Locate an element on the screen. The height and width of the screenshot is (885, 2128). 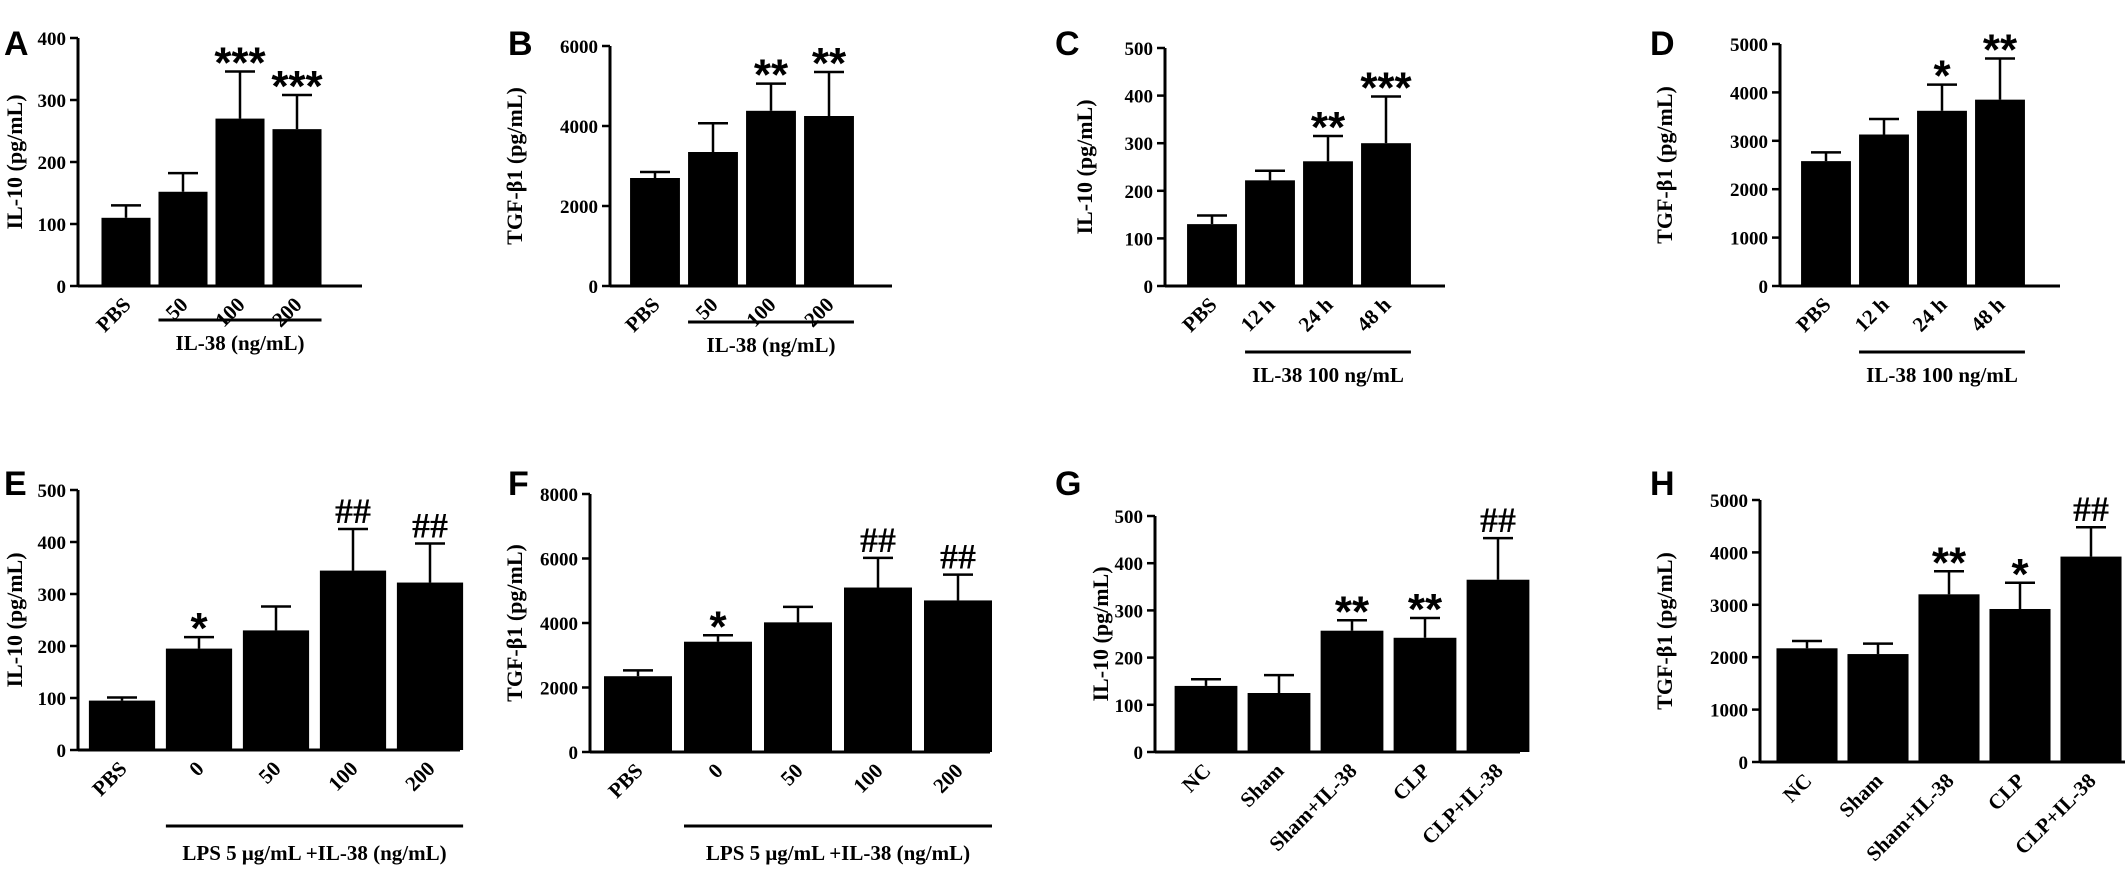
y-tick-label: 5000 is located at coordinates (1729, 501).